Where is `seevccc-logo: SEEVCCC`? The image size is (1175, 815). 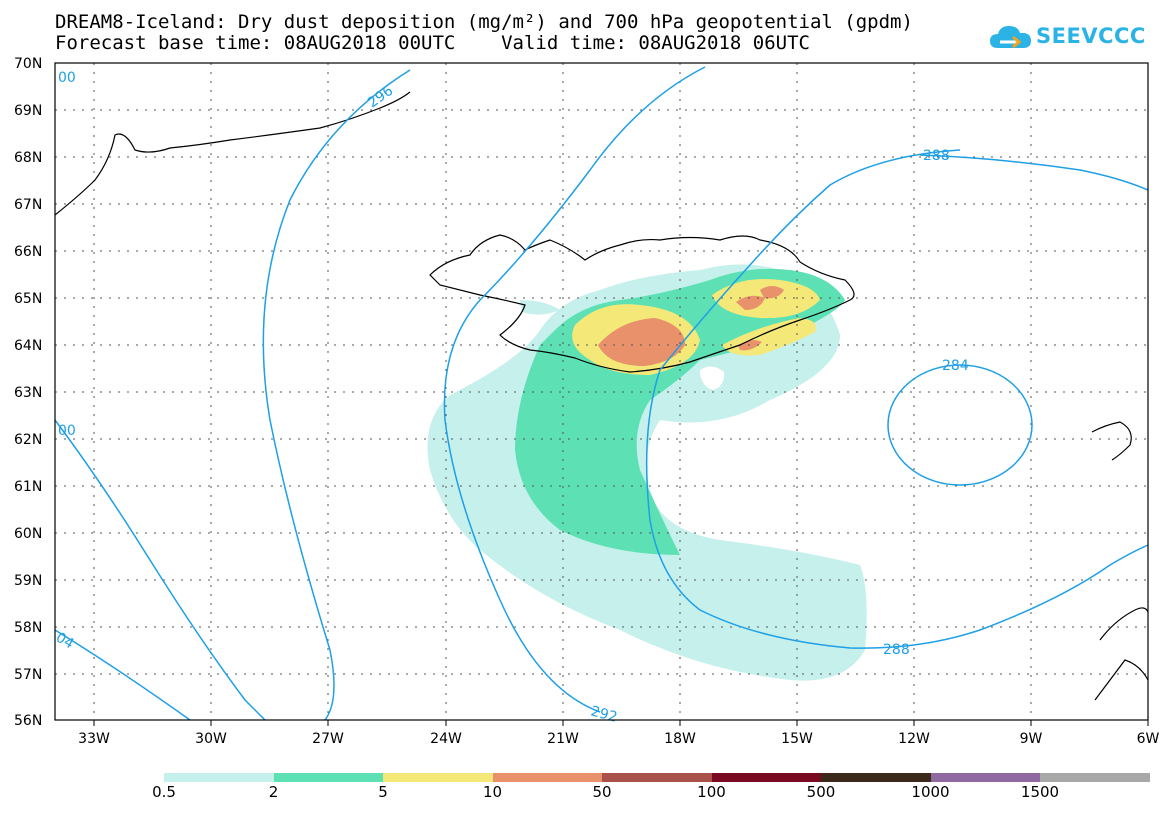
seevccc-logo: SEEVCCC is located at coordinates (1075, 38).